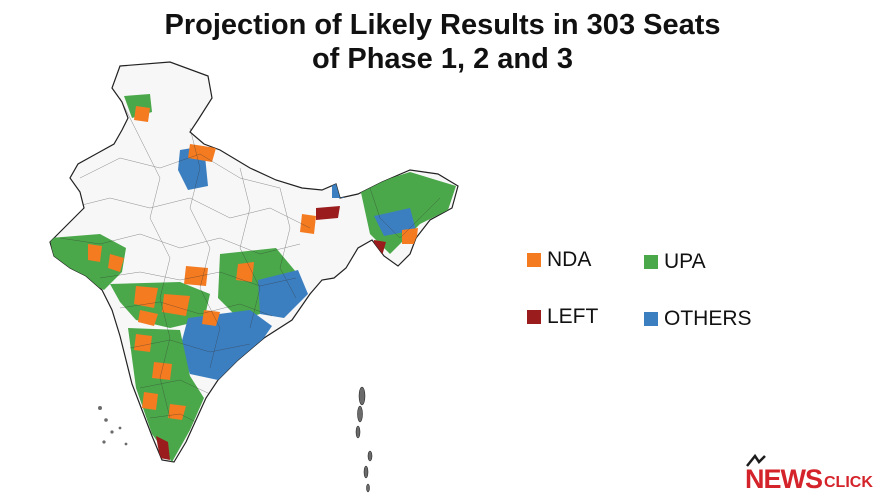 Image resolution: width=885 pixels, height=498 pixels. Describe the element at coordinates (573, 316) in the screenshot. I see `legend-label-left: LEFT` at that location.